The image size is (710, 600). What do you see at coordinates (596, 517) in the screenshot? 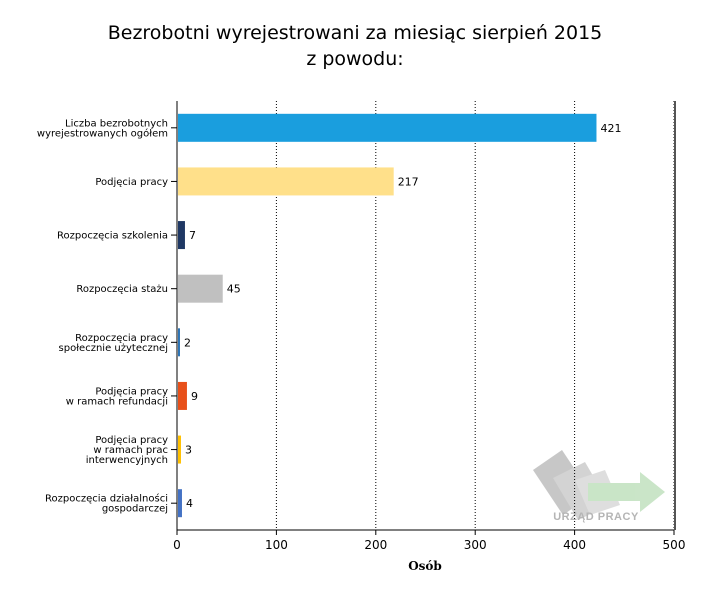
I see `watermark-text: URZĄD PRACY` at bounding box center [596, 517].